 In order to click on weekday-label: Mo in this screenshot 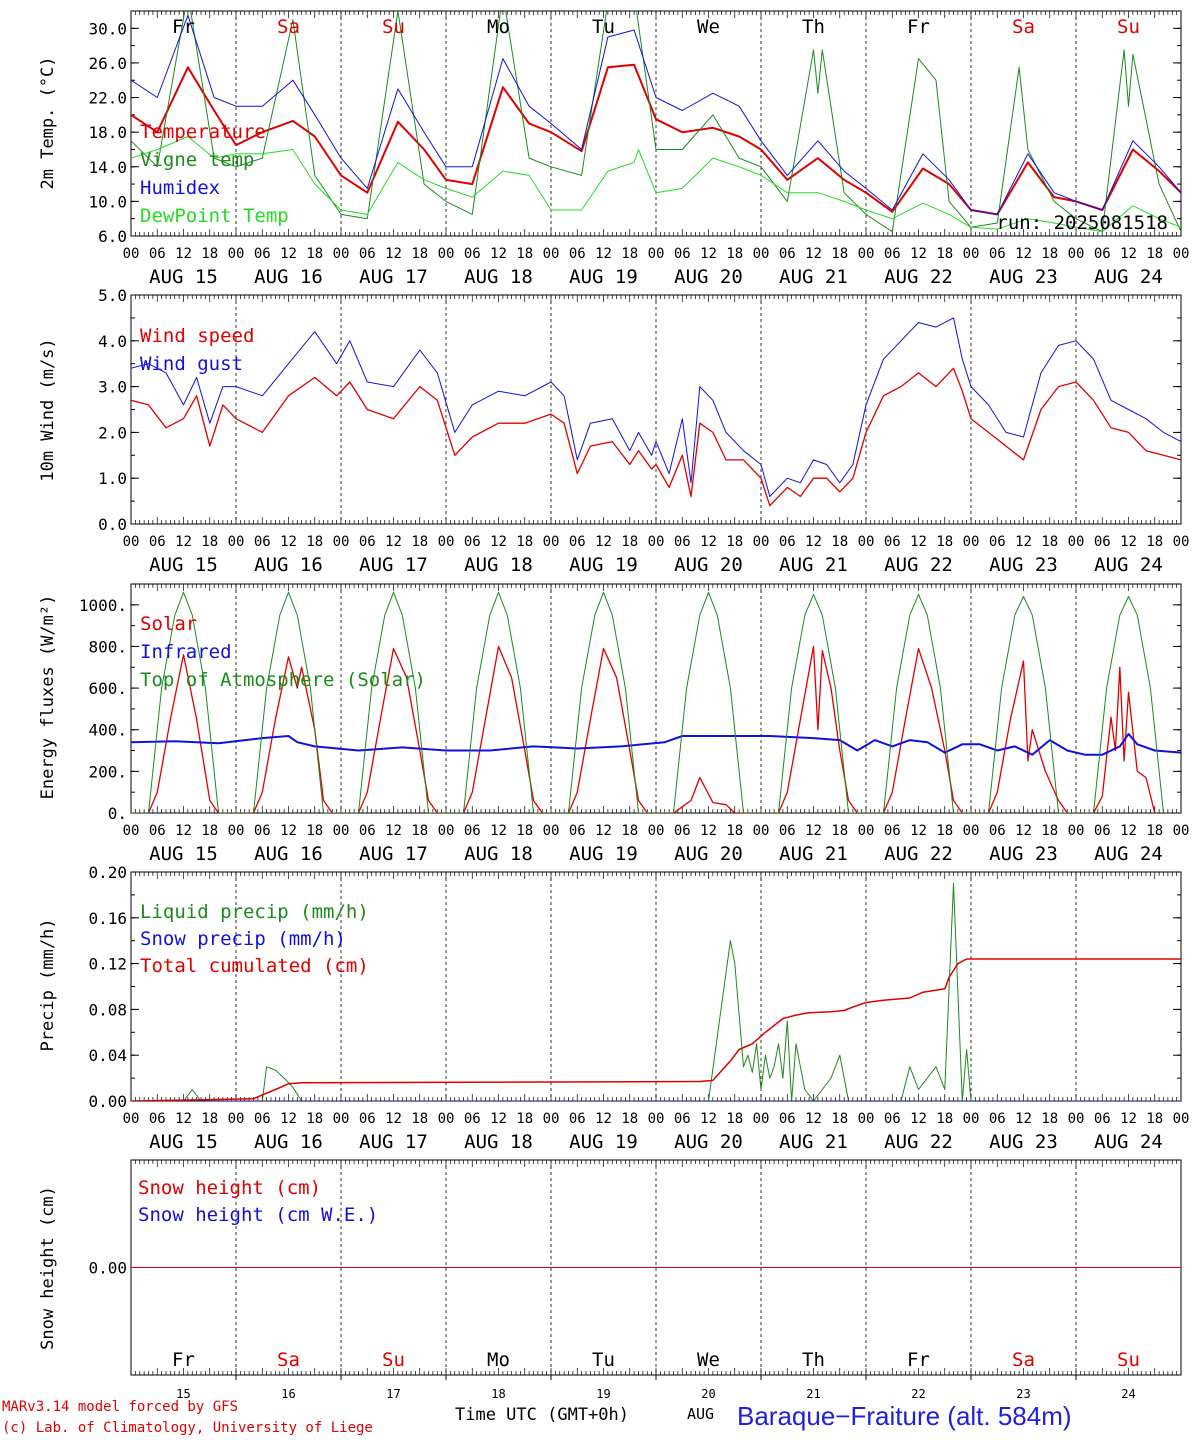, I will do `click(498, 27)`.